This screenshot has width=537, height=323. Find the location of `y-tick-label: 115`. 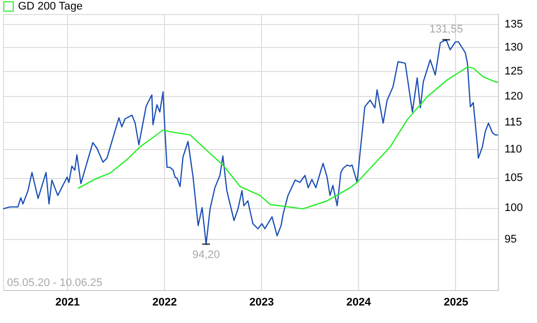

y-tick-label: 115 is located at coordinates (513, 122).